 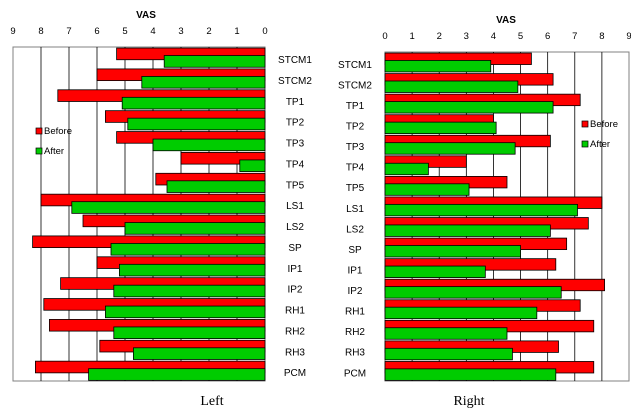 What do you see at coordinates (601, 36) in the screenshot?
I see `x-tick-label: 8` at bounding box center [601, 36].